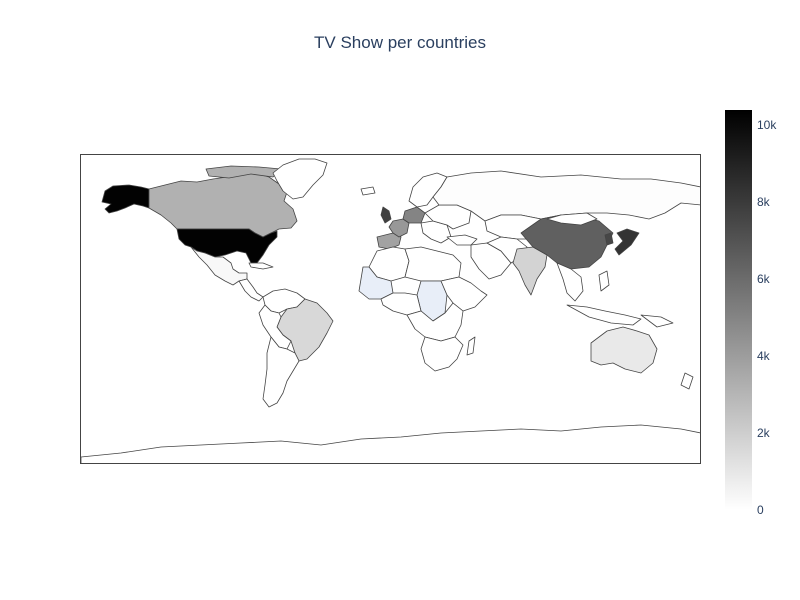 The width and height of the screenshot is (800, 600). What do you see at coordinates (261, 266) in the screenshot?
I see `country-cuba` at bounding box center [261, 266].